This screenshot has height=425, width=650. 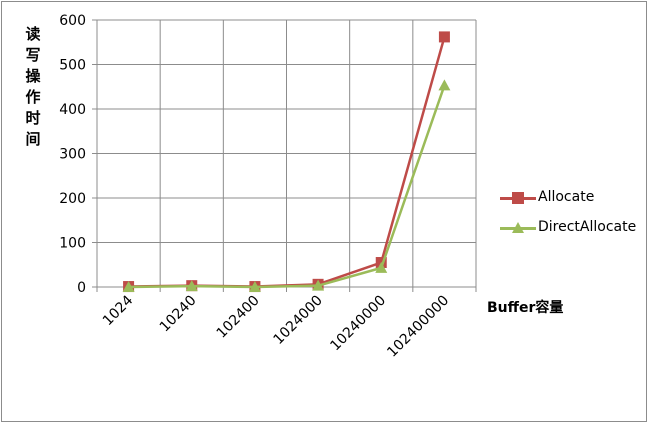 I want to click on x-tick-label-10240: 10240, so click(x=178, y=314).